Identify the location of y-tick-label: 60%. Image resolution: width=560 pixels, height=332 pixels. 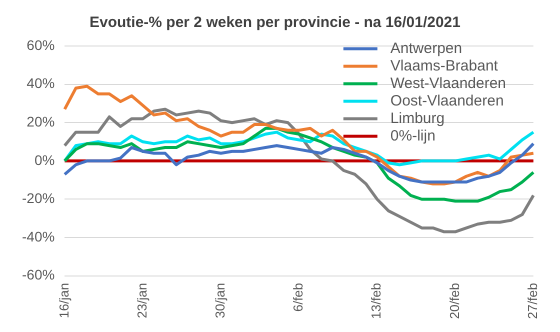
(40, 44).